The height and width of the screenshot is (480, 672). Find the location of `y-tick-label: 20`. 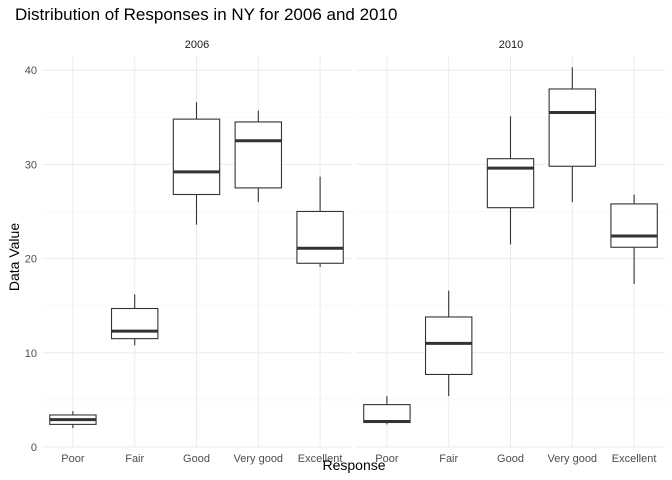

y-tick-label: 20 is located at coordinates (31, 260).